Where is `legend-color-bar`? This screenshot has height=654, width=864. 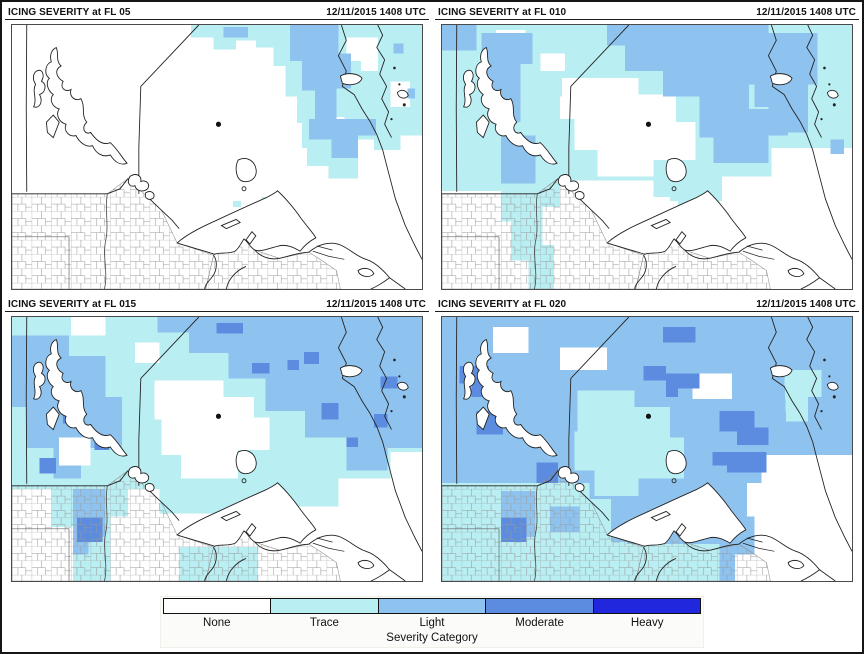
legend-color-bar is located at coordinates (432, 606).